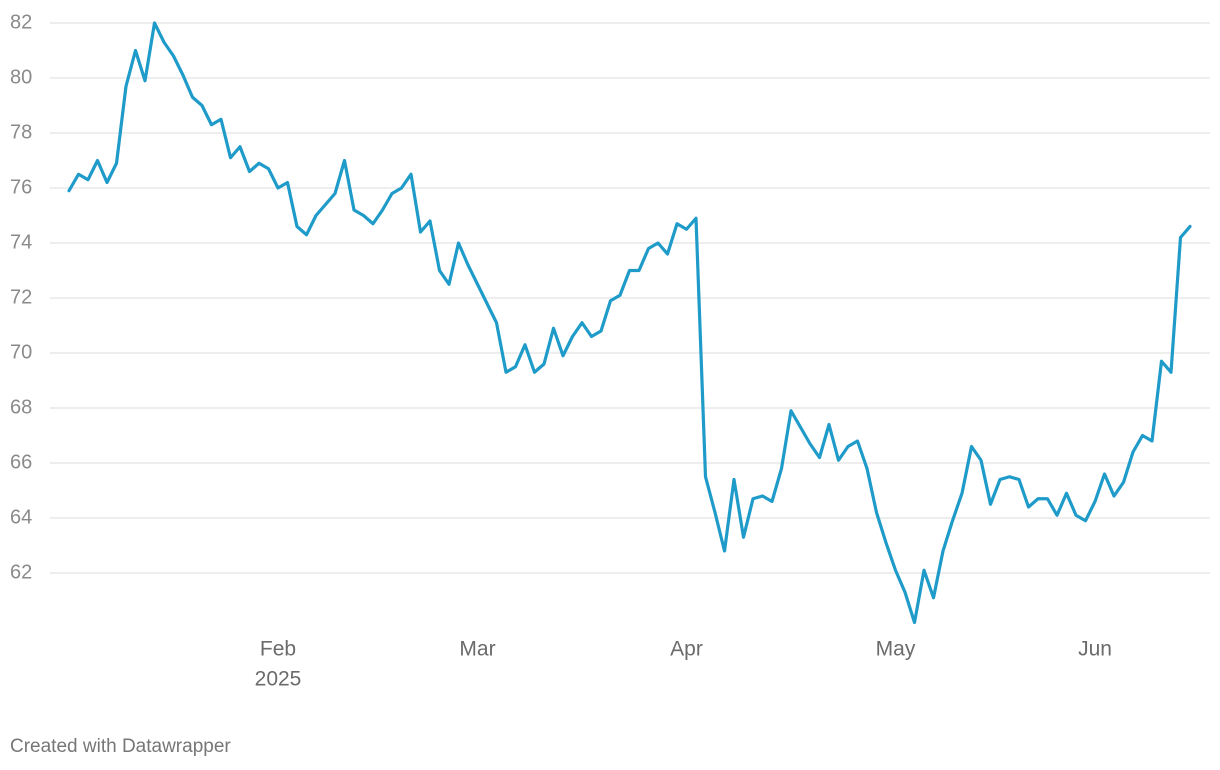 The width and height of the screenshot is (1220, 770). I want to click on credit: Created with Datawrapper, so click(120, 746).